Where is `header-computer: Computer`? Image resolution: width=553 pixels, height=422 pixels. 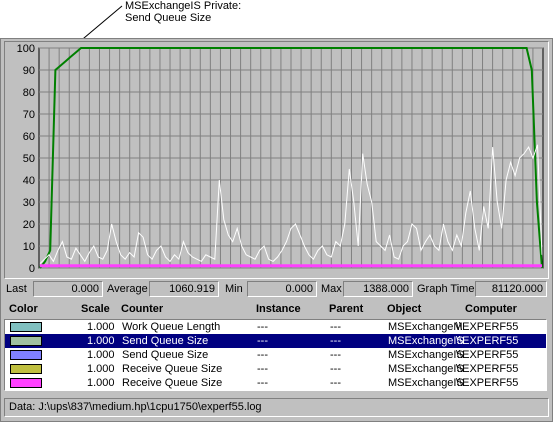
header-computer: Computer is located at coordinates (491, 309).